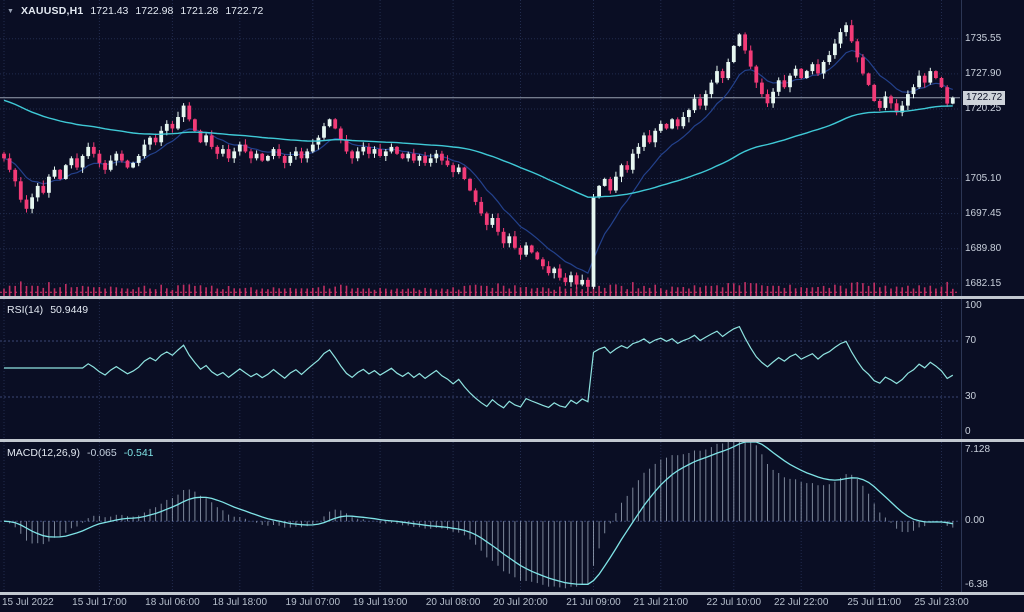  I want to click on price-axis-label: 1682.15, so click(983, 283).